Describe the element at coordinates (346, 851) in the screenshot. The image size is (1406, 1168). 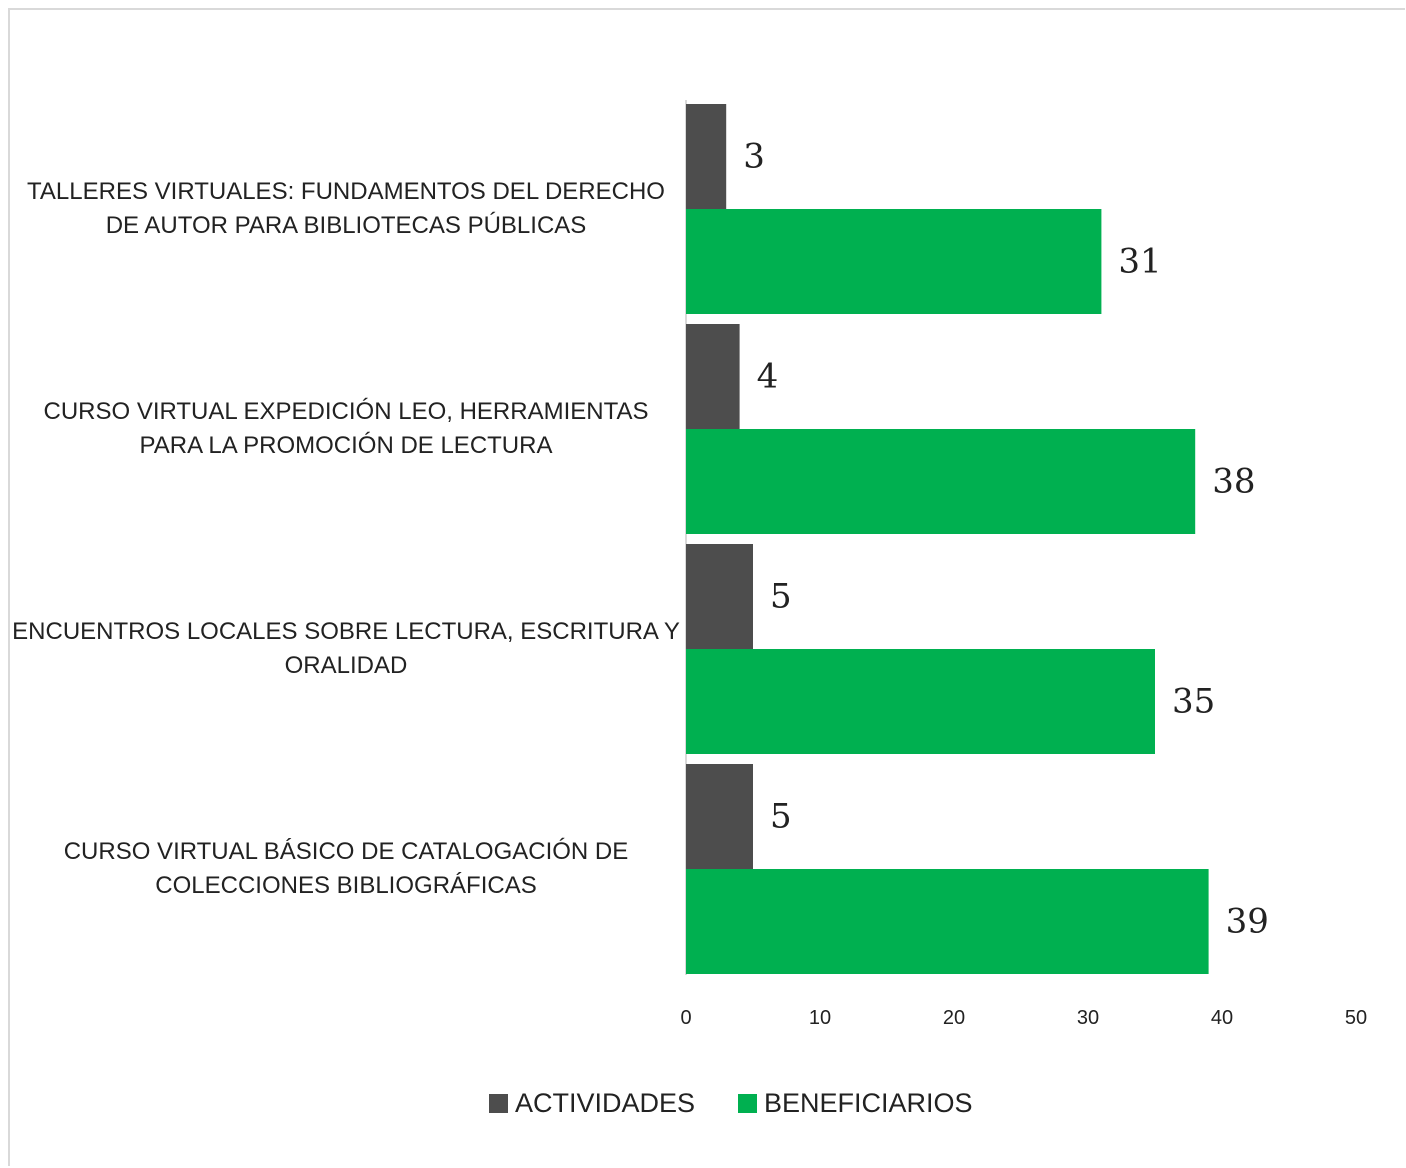
I see `category-label-4-line-1: CURSO VIRTUAL BÁSICO DE CATALOGACIÓN DE` at that location.